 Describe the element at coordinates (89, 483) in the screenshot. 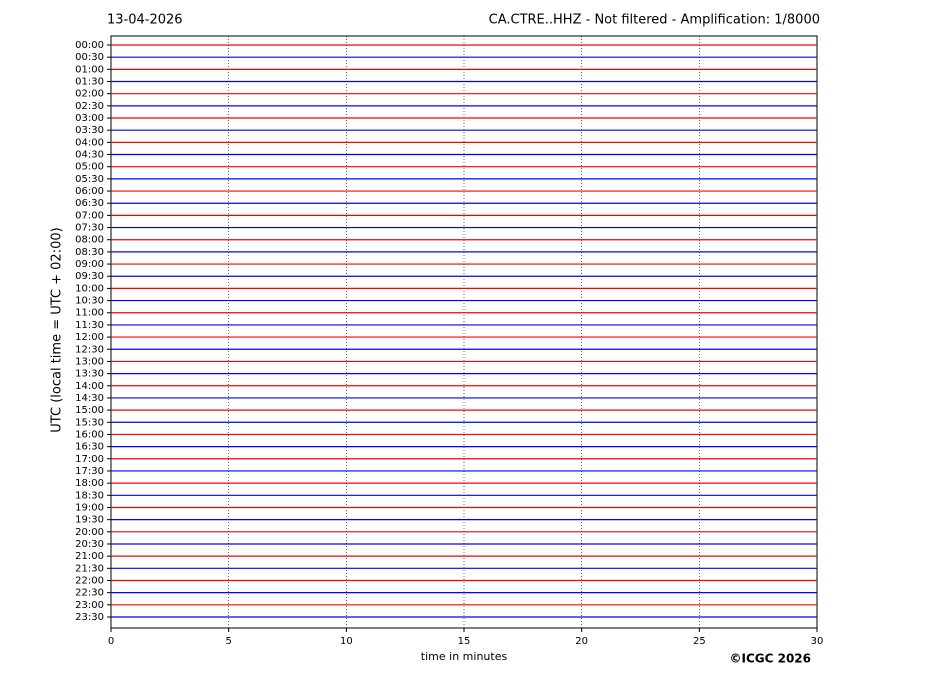

I see `y-tick-label: 18:00` at that location.